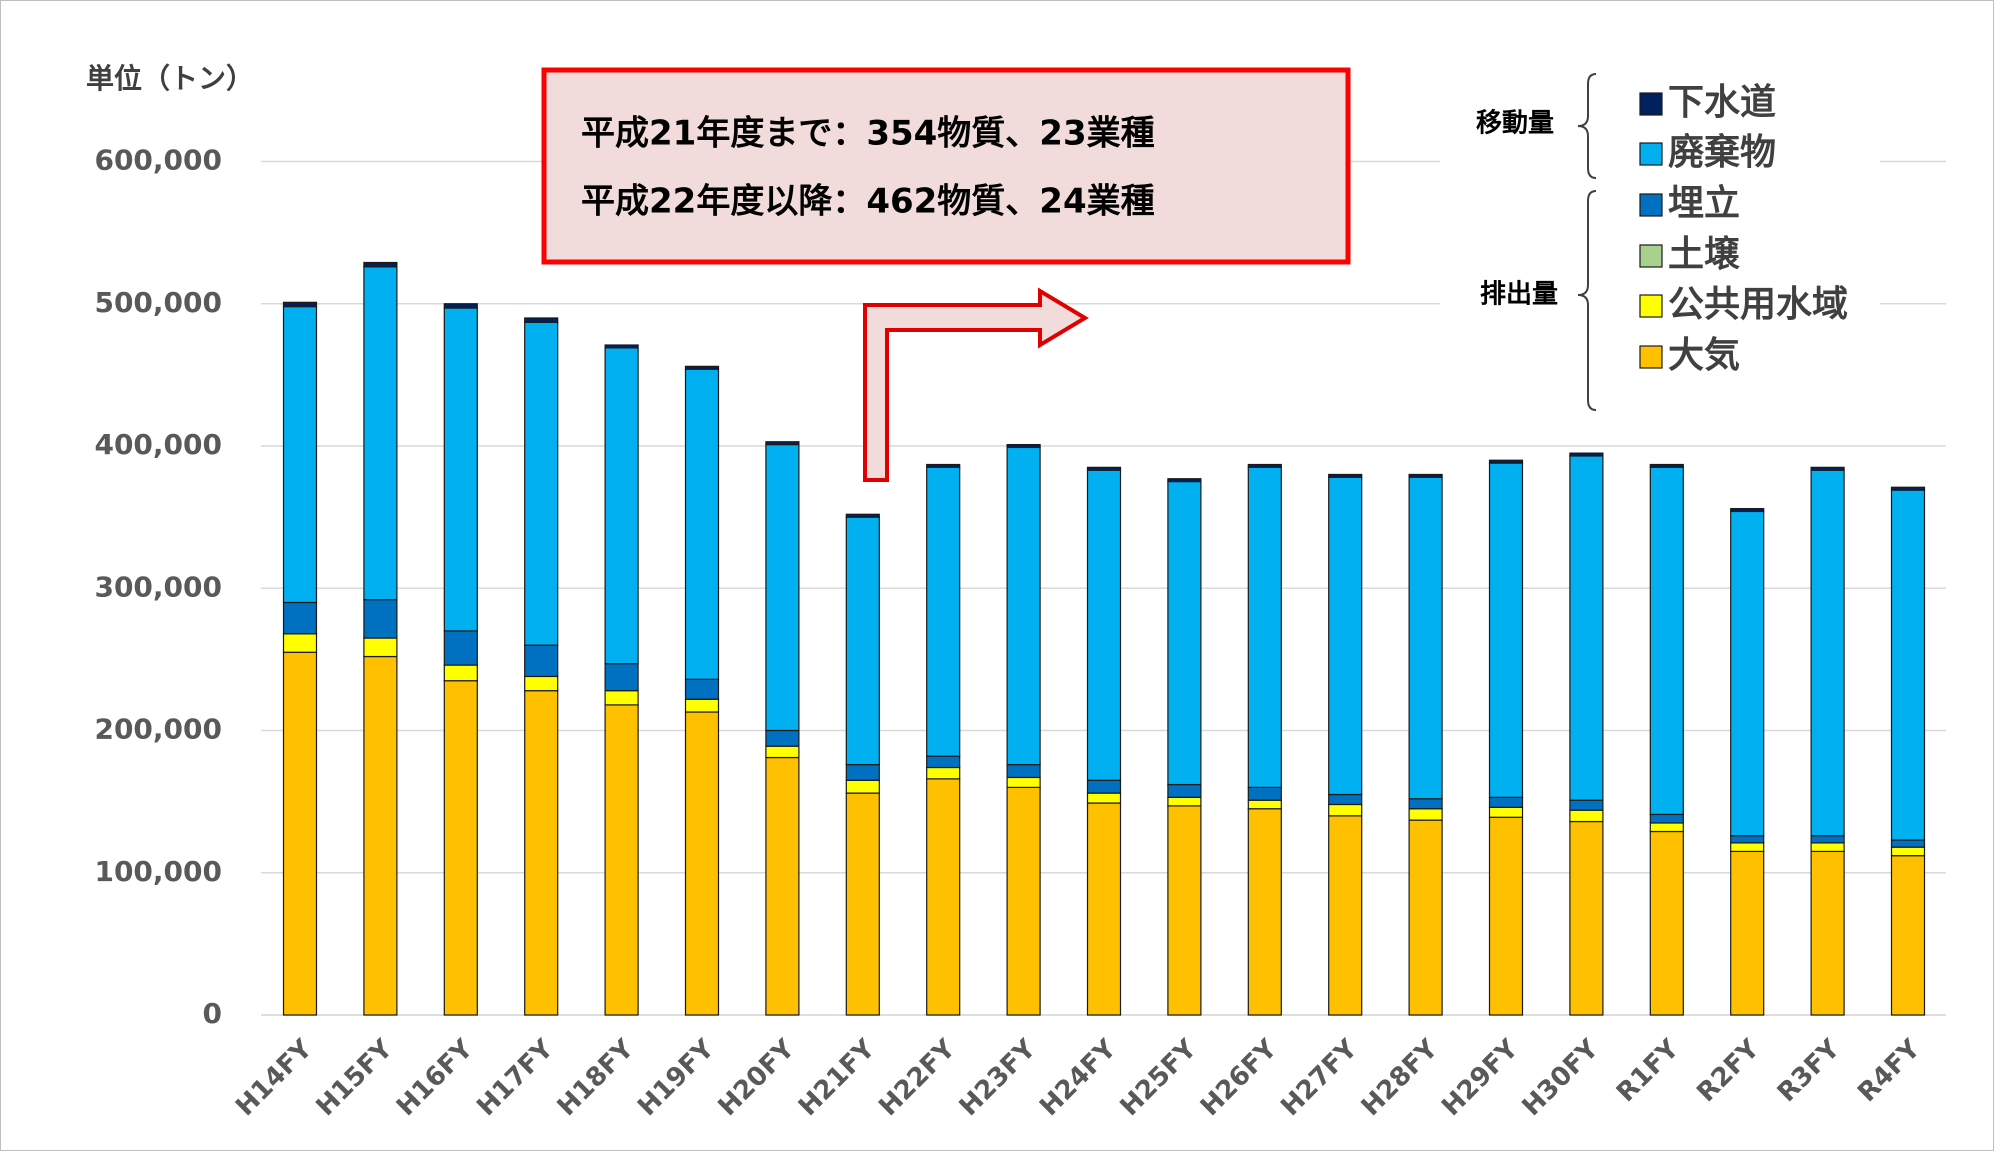 This screenshot has width=1994, height=1151. What do you see at coordinates (1704, 355) in the screenshot?
I see `legend-label: 大気` at bounding box center [1704, 355].